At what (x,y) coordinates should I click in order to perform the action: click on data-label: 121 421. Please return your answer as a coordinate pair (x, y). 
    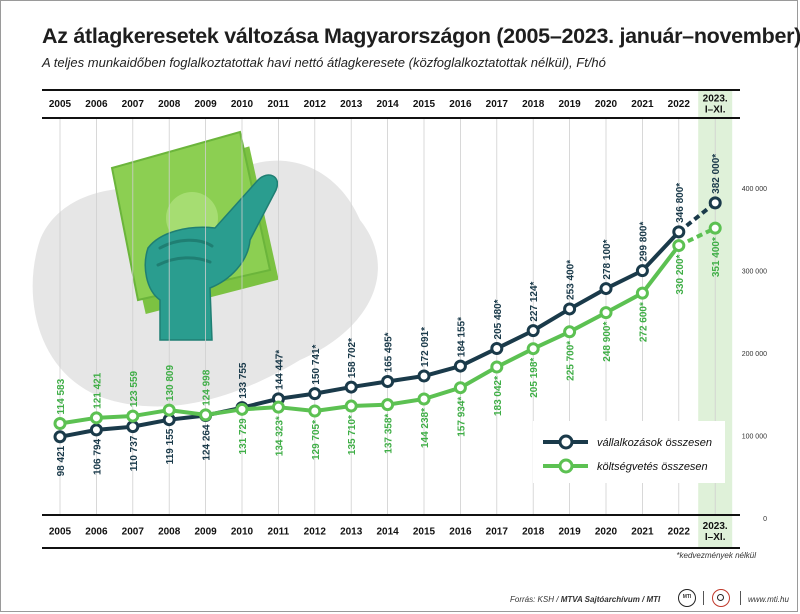
    Looking at the image, I should click on (97, 390).